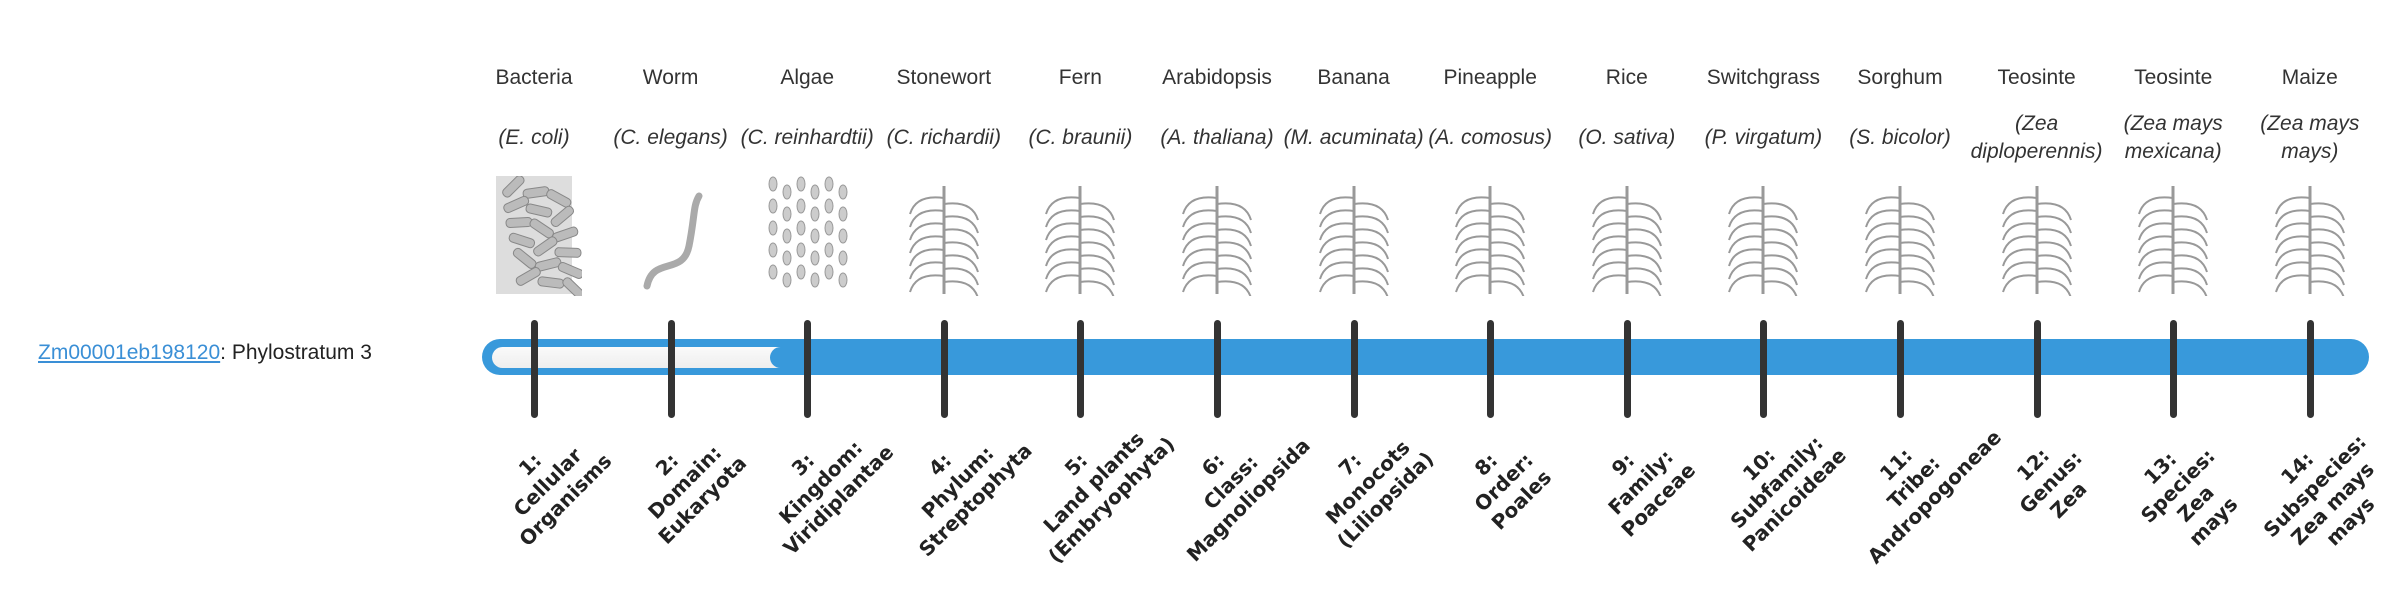  What do you see at coordinates (129, 352) in the screenshot?
I see `gene-link: Zm00001eb198120` at bounding box center [129, 352].